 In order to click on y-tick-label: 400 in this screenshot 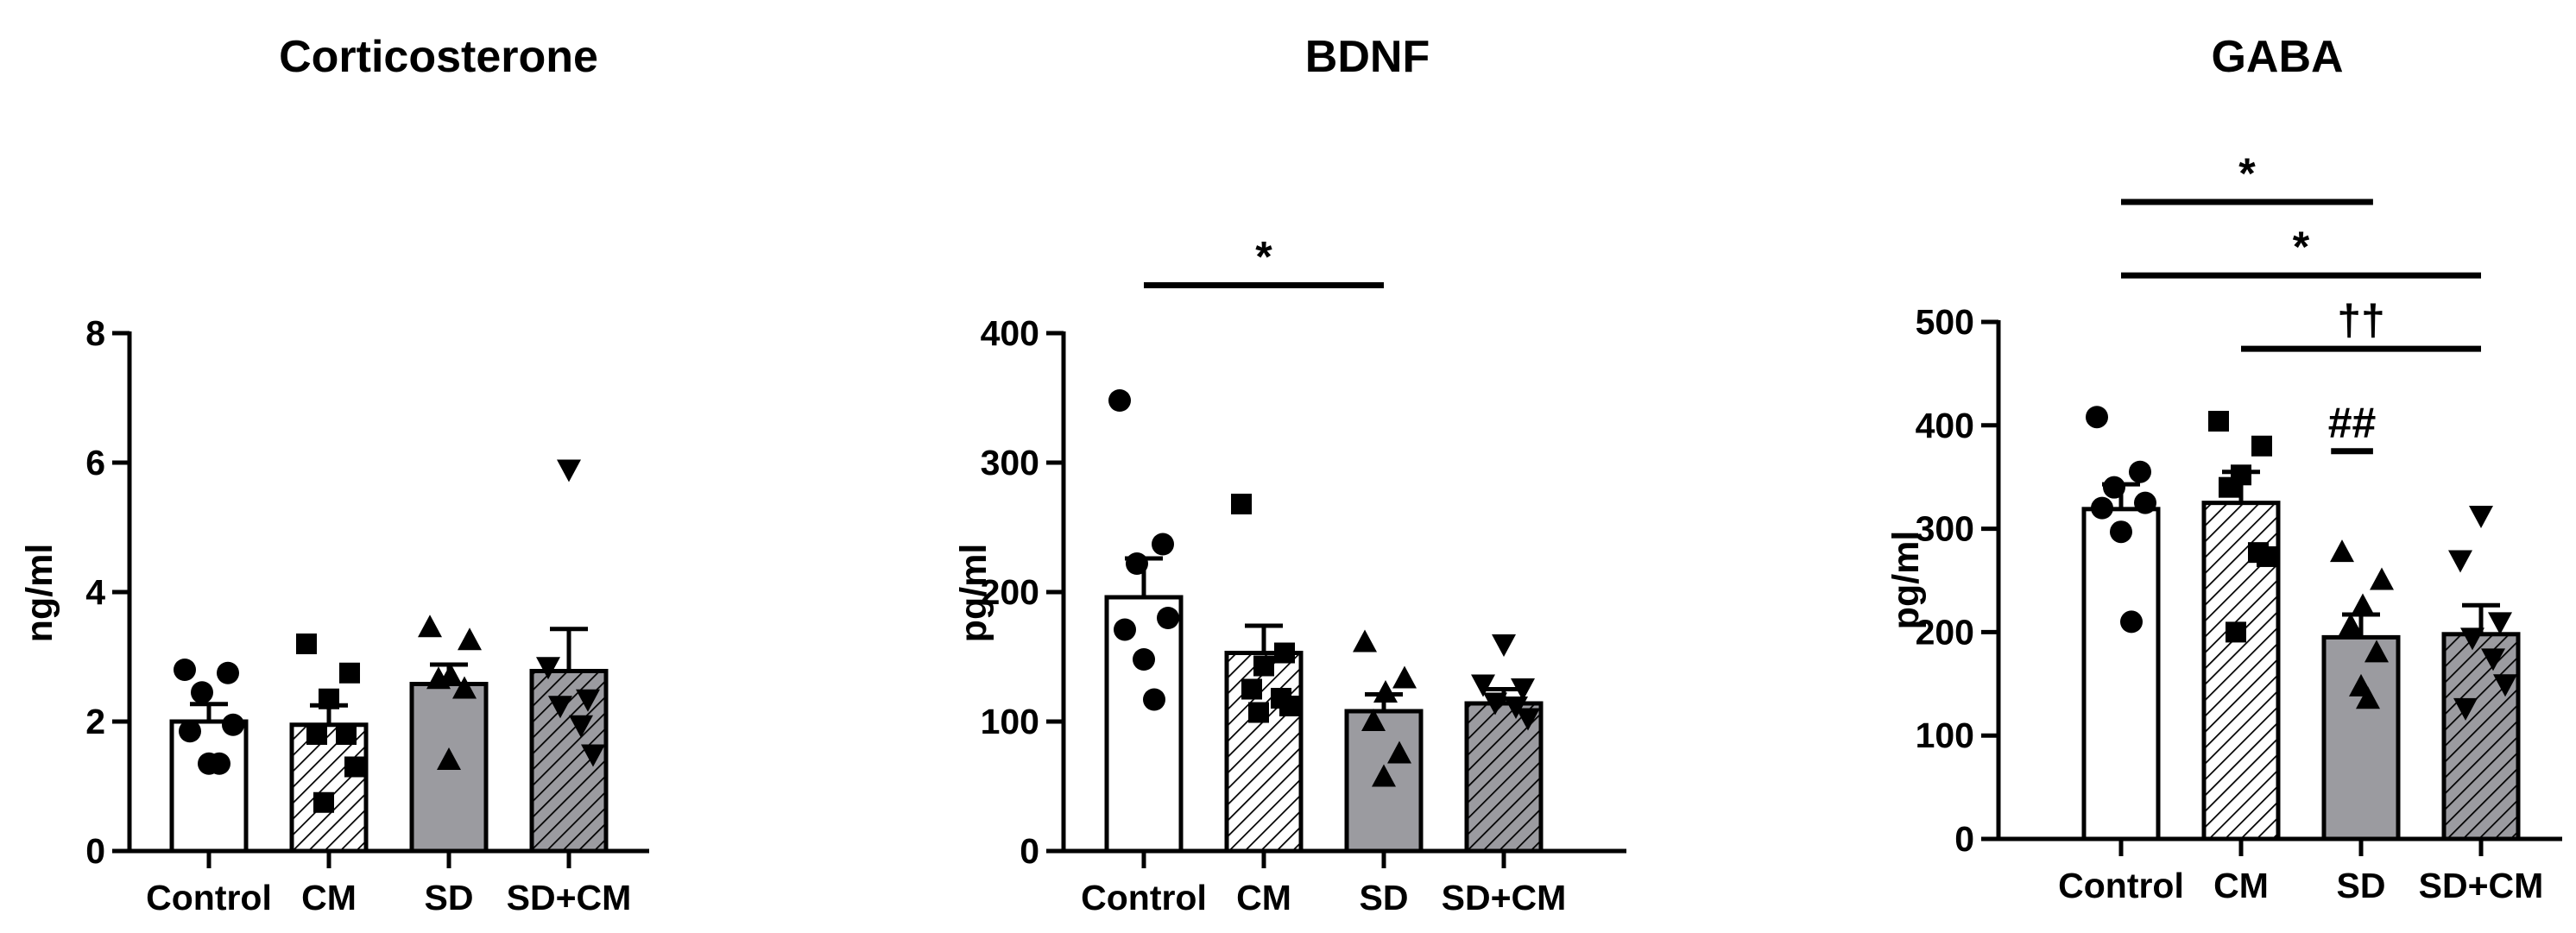, I will do `click(1945, 426)`.